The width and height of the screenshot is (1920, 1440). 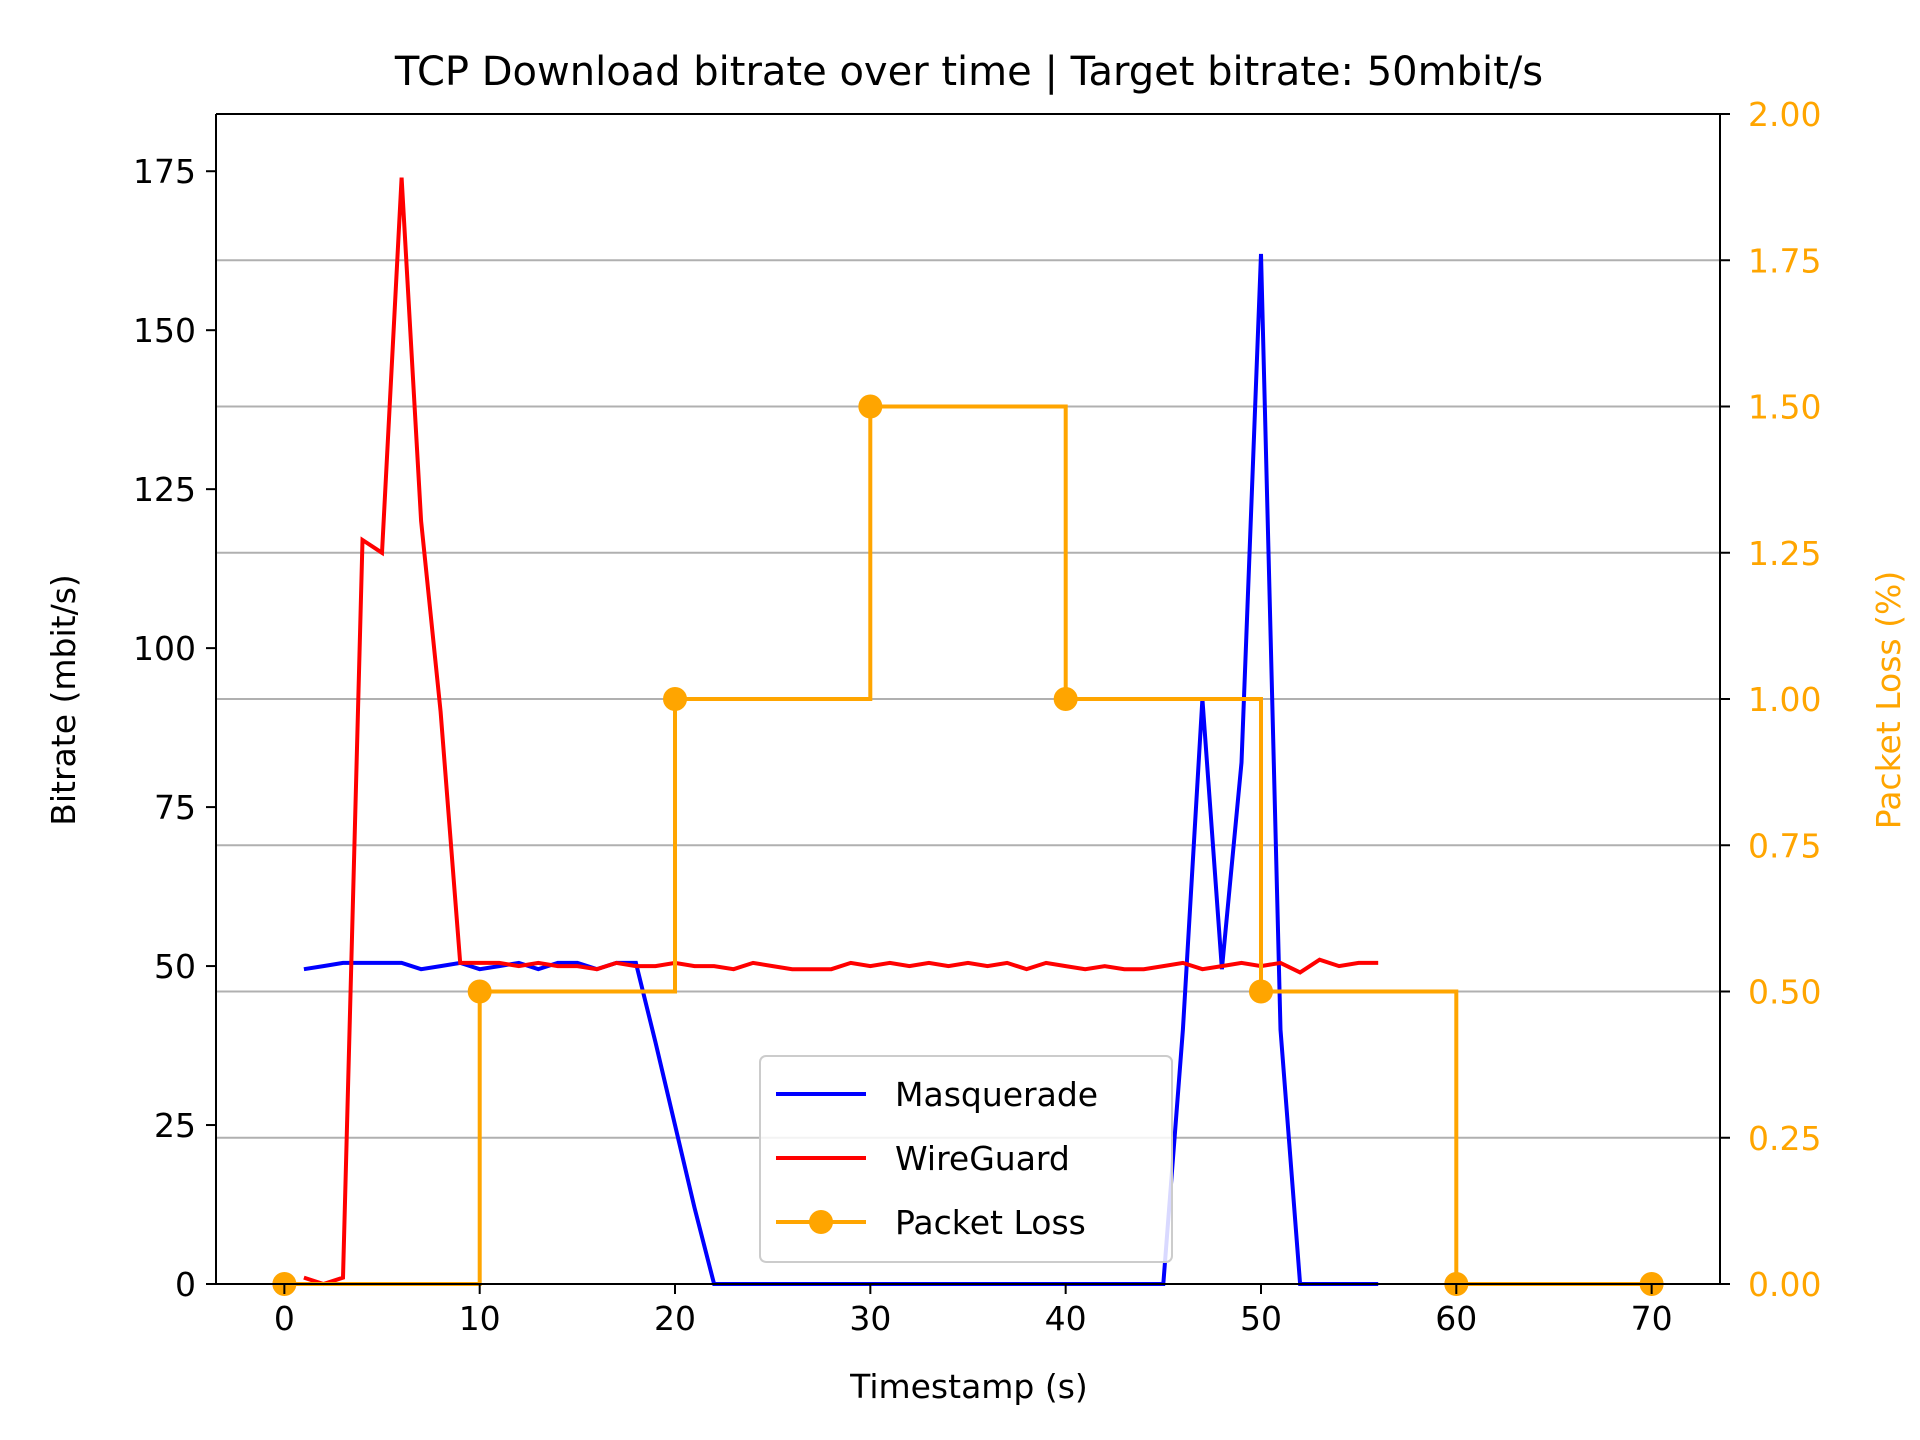 What do you see at coordinates (675, 1318) in the screenshot?
I see `x-tick-label: 20` at bounding box center [675, 1318].